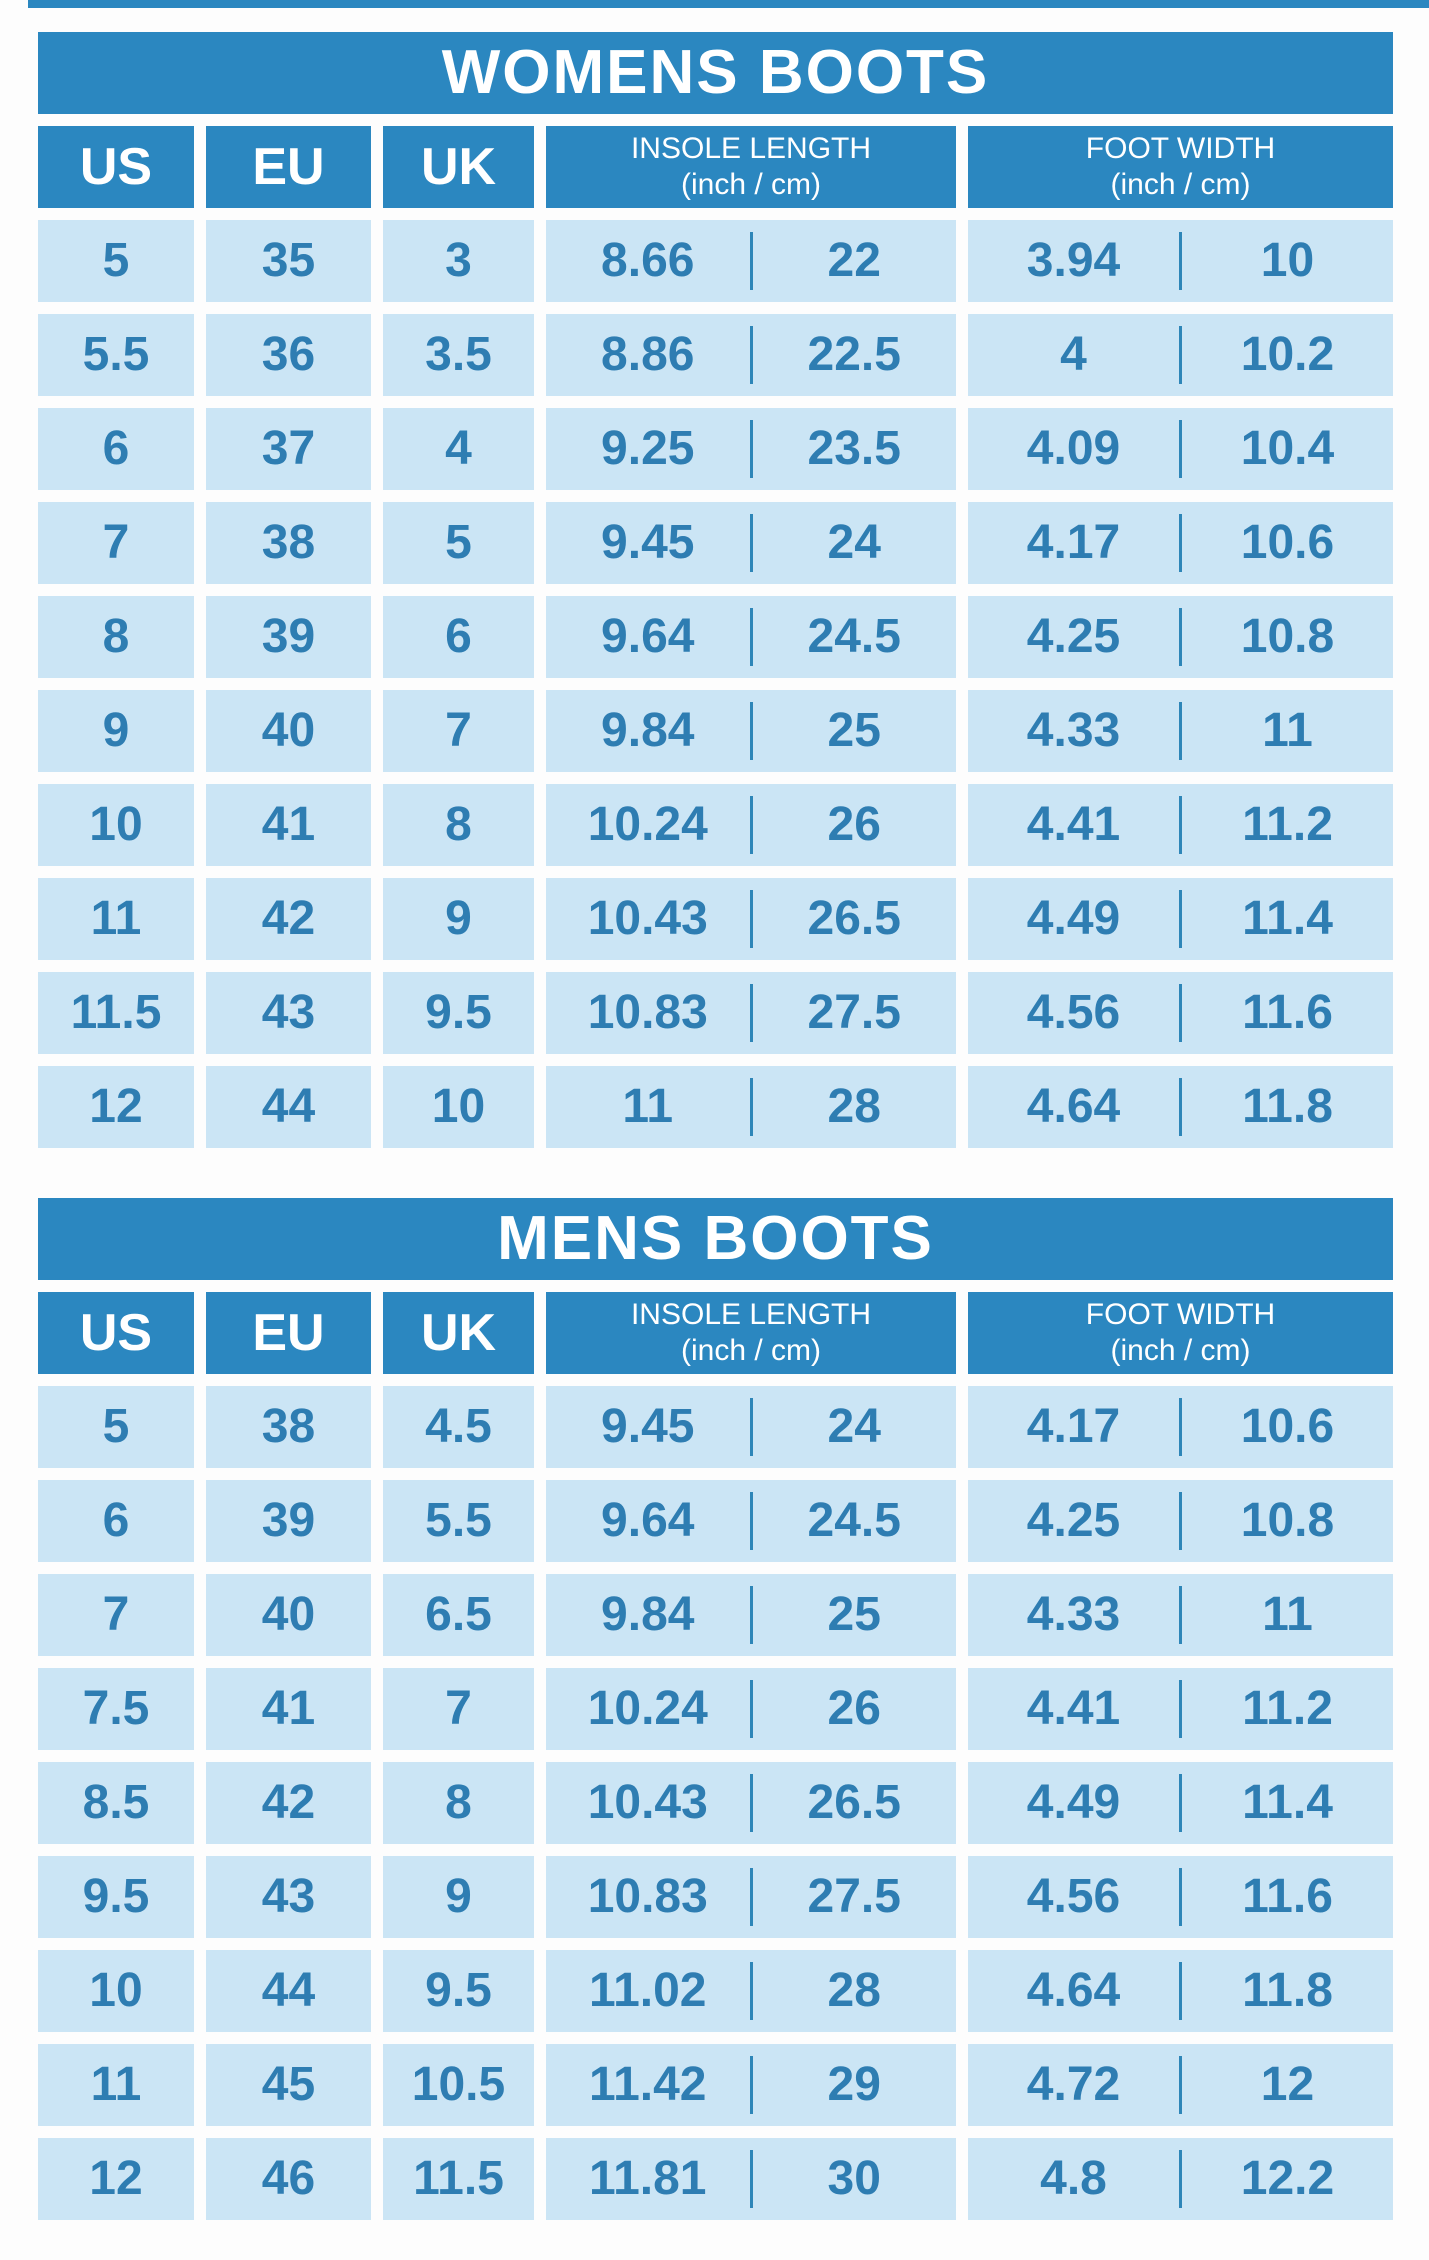 Image resolution: width=1429 pixels, height=2260 pixels. What do you see at coordinates (751, 825) in the screenshot?
I see `insole-length-cell: 10.24 26` at bounding box center [751, 825].